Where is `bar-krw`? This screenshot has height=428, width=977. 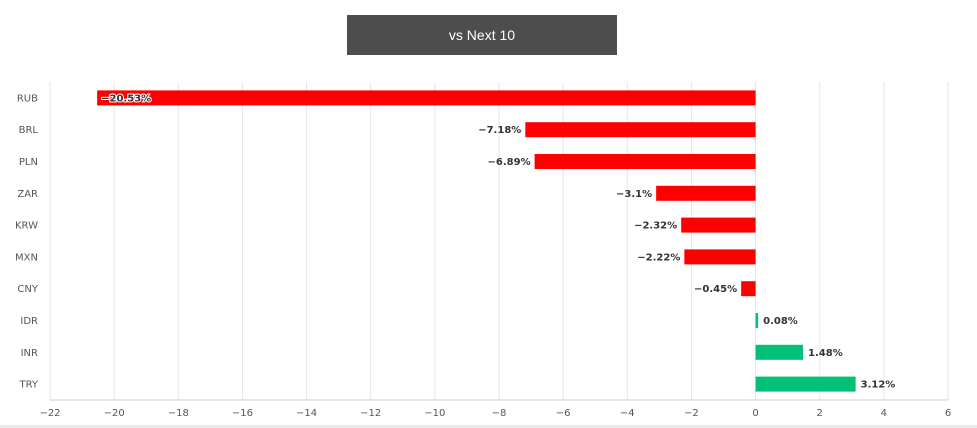
bar-krw is located at coordinates (718, 225).